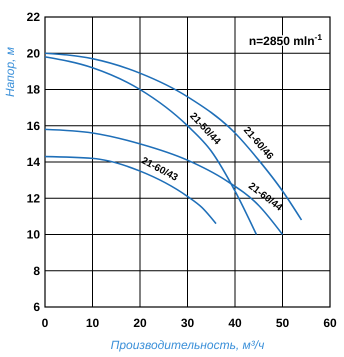 The height and width of the screenshot is (357, 344). Describe the element at coordinates (33, 162) in the screenshot. I see `y-tick-label: 14` at that location.